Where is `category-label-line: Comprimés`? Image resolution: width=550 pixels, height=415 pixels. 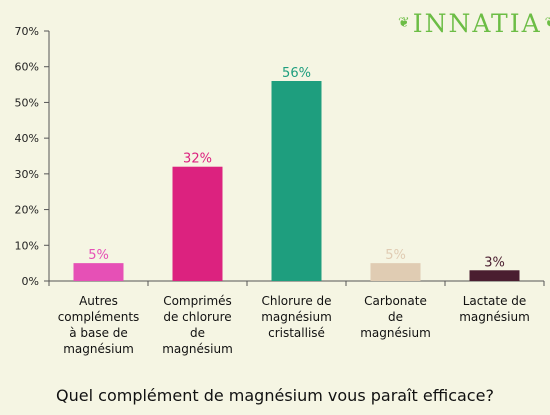 category-label-line: Comprimés is located at coordinates (197, 301).